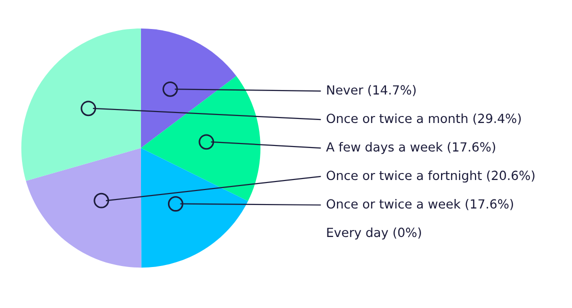  I want to click on slice-label: Once or twice a fortnight (20.6%), so click(430, 176).